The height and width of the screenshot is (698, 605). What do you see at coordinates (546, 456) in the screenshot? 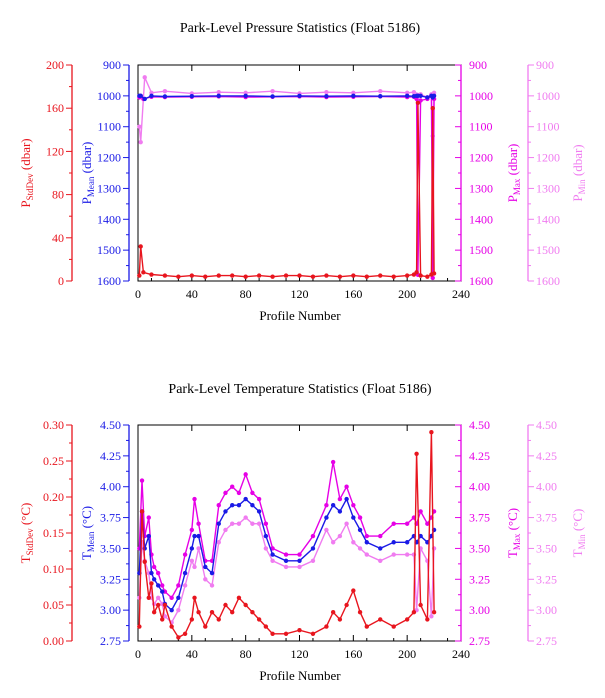
I see `temperature-min-tick-label: 4.25` at bounding box center [546, 456].